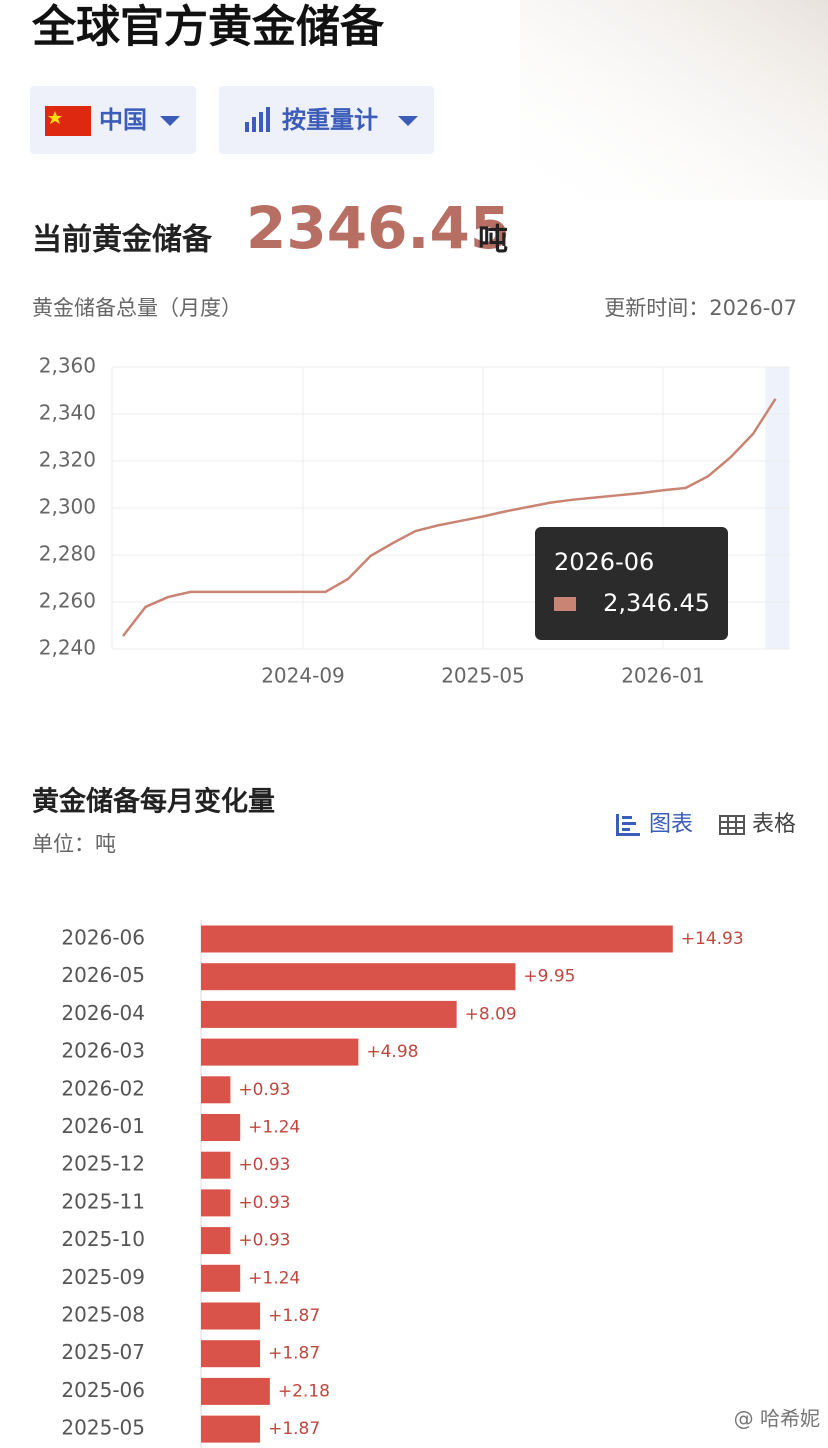 Image resolution: width=828 pixels, height=1448 pixels. I want to click on y-tick-label: 2025-07, so click(103, 1352).